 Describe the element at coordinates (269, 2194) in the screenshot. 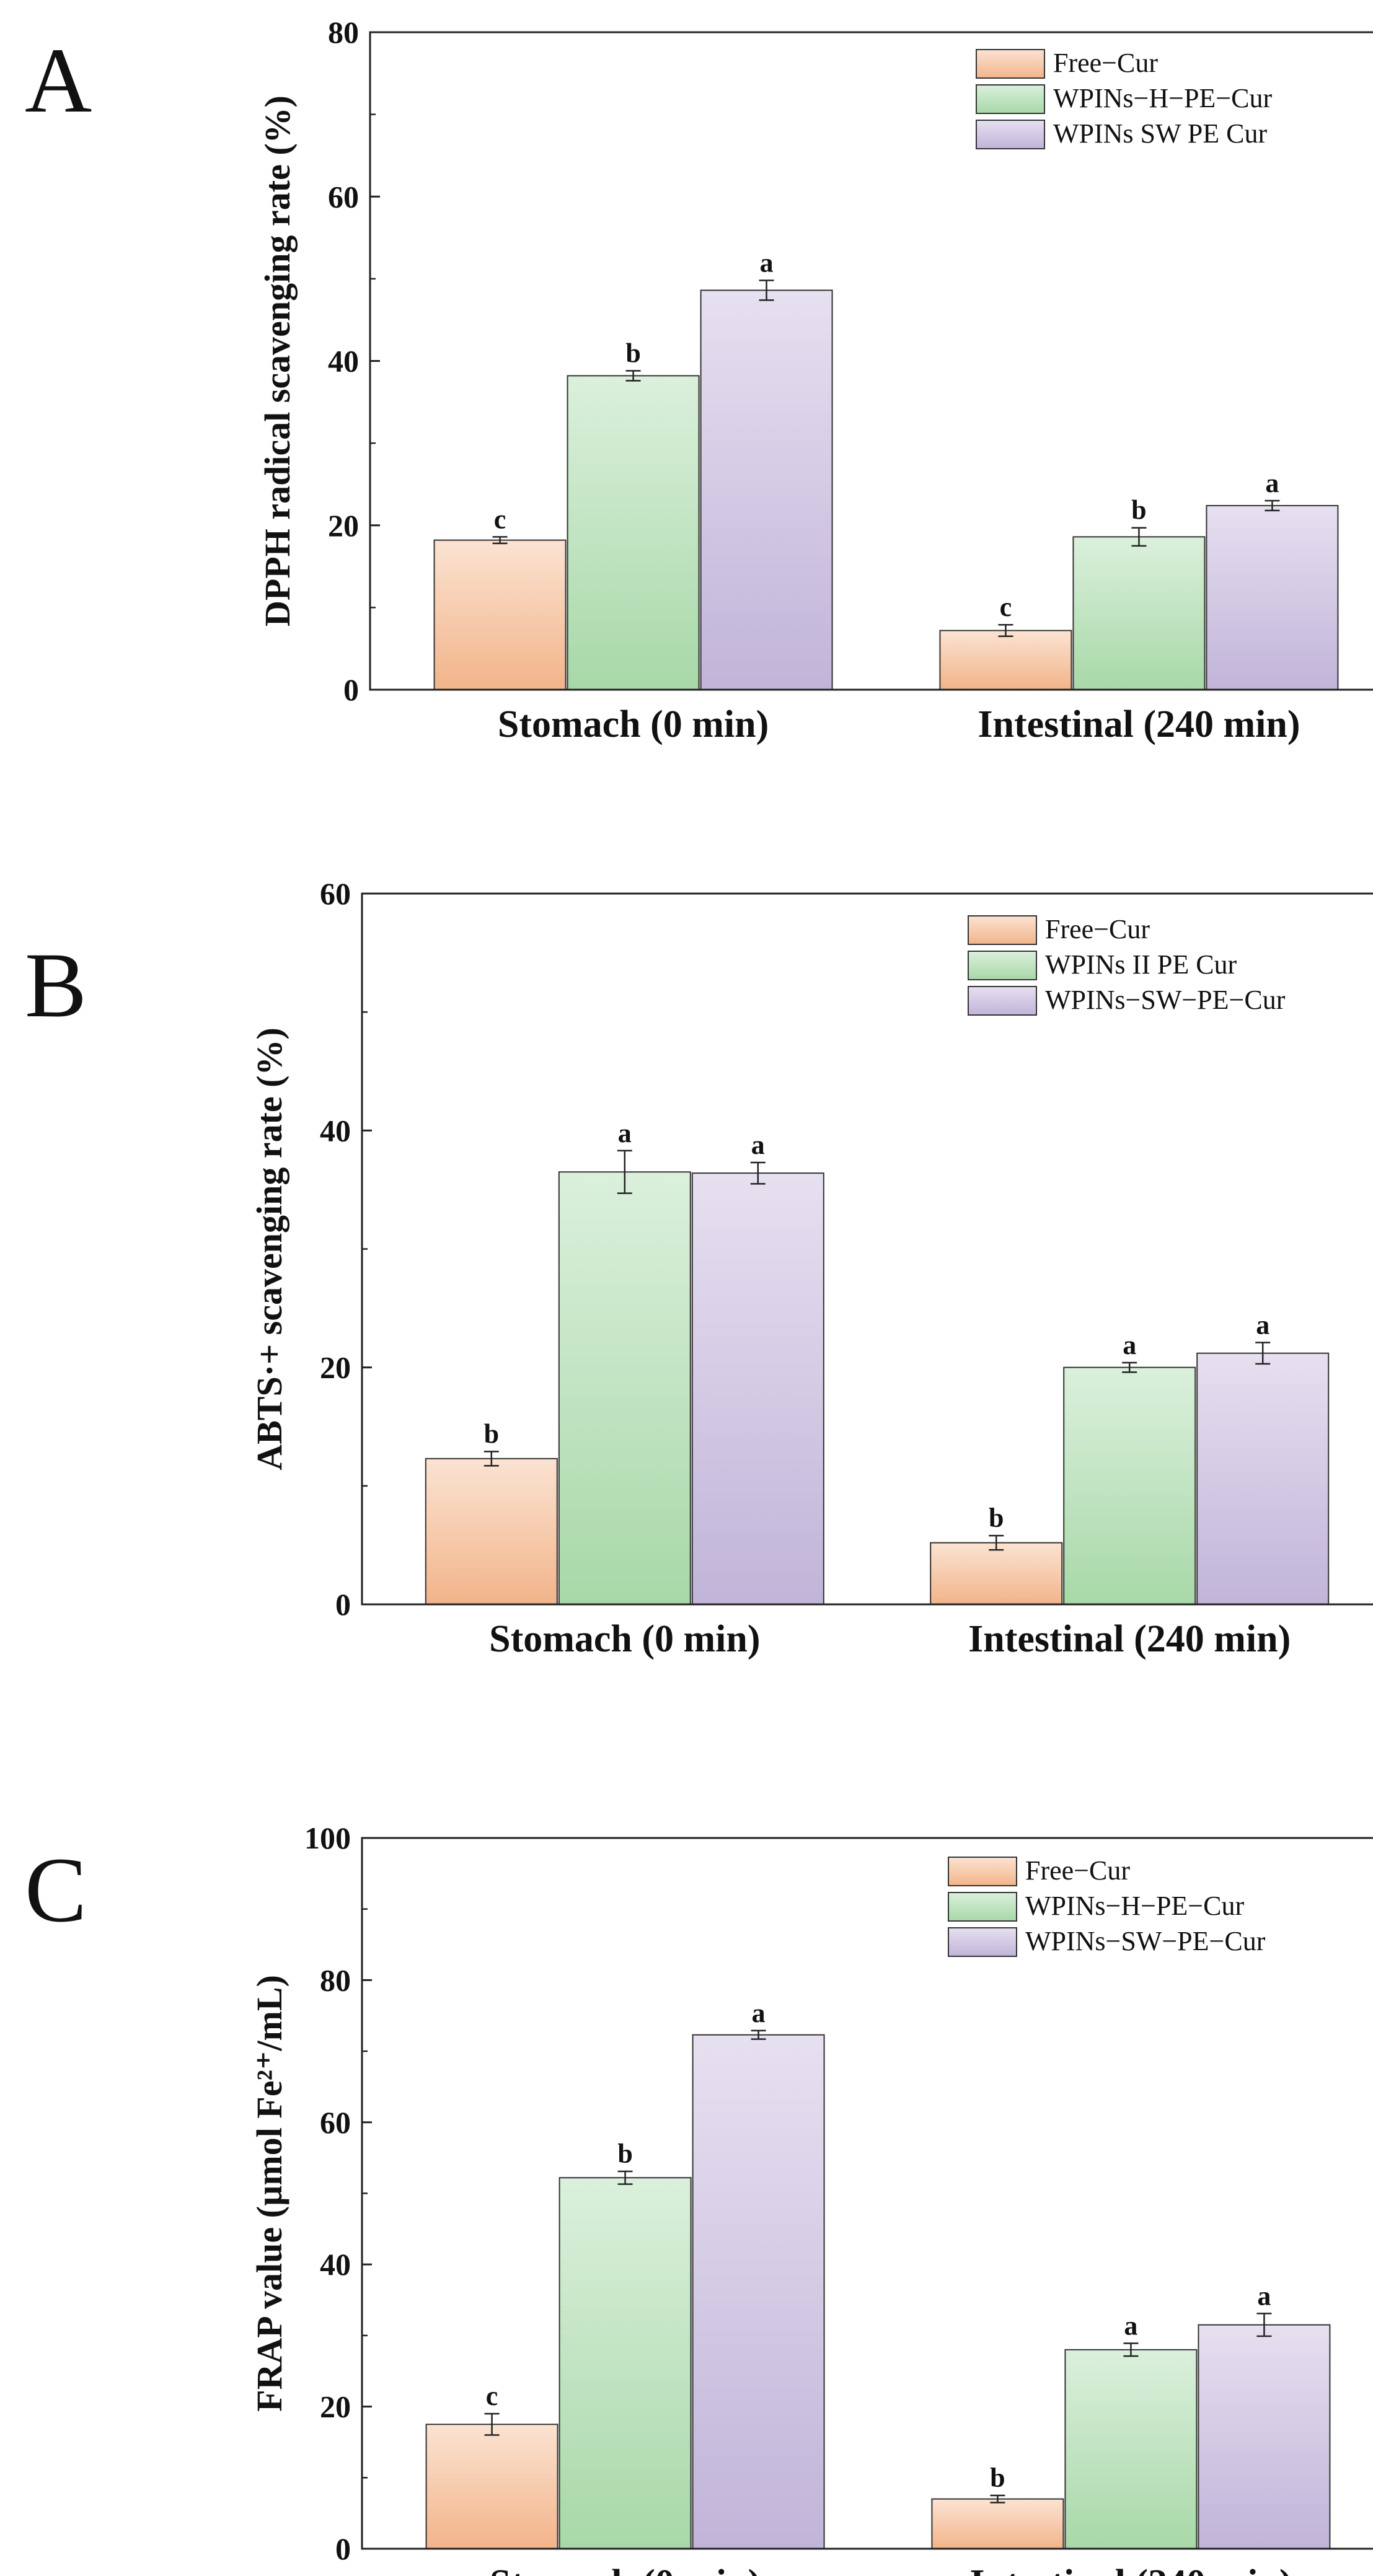

I see `y-axis-title: FRAP value (µmol Fe²⁺/mL)` at that location.